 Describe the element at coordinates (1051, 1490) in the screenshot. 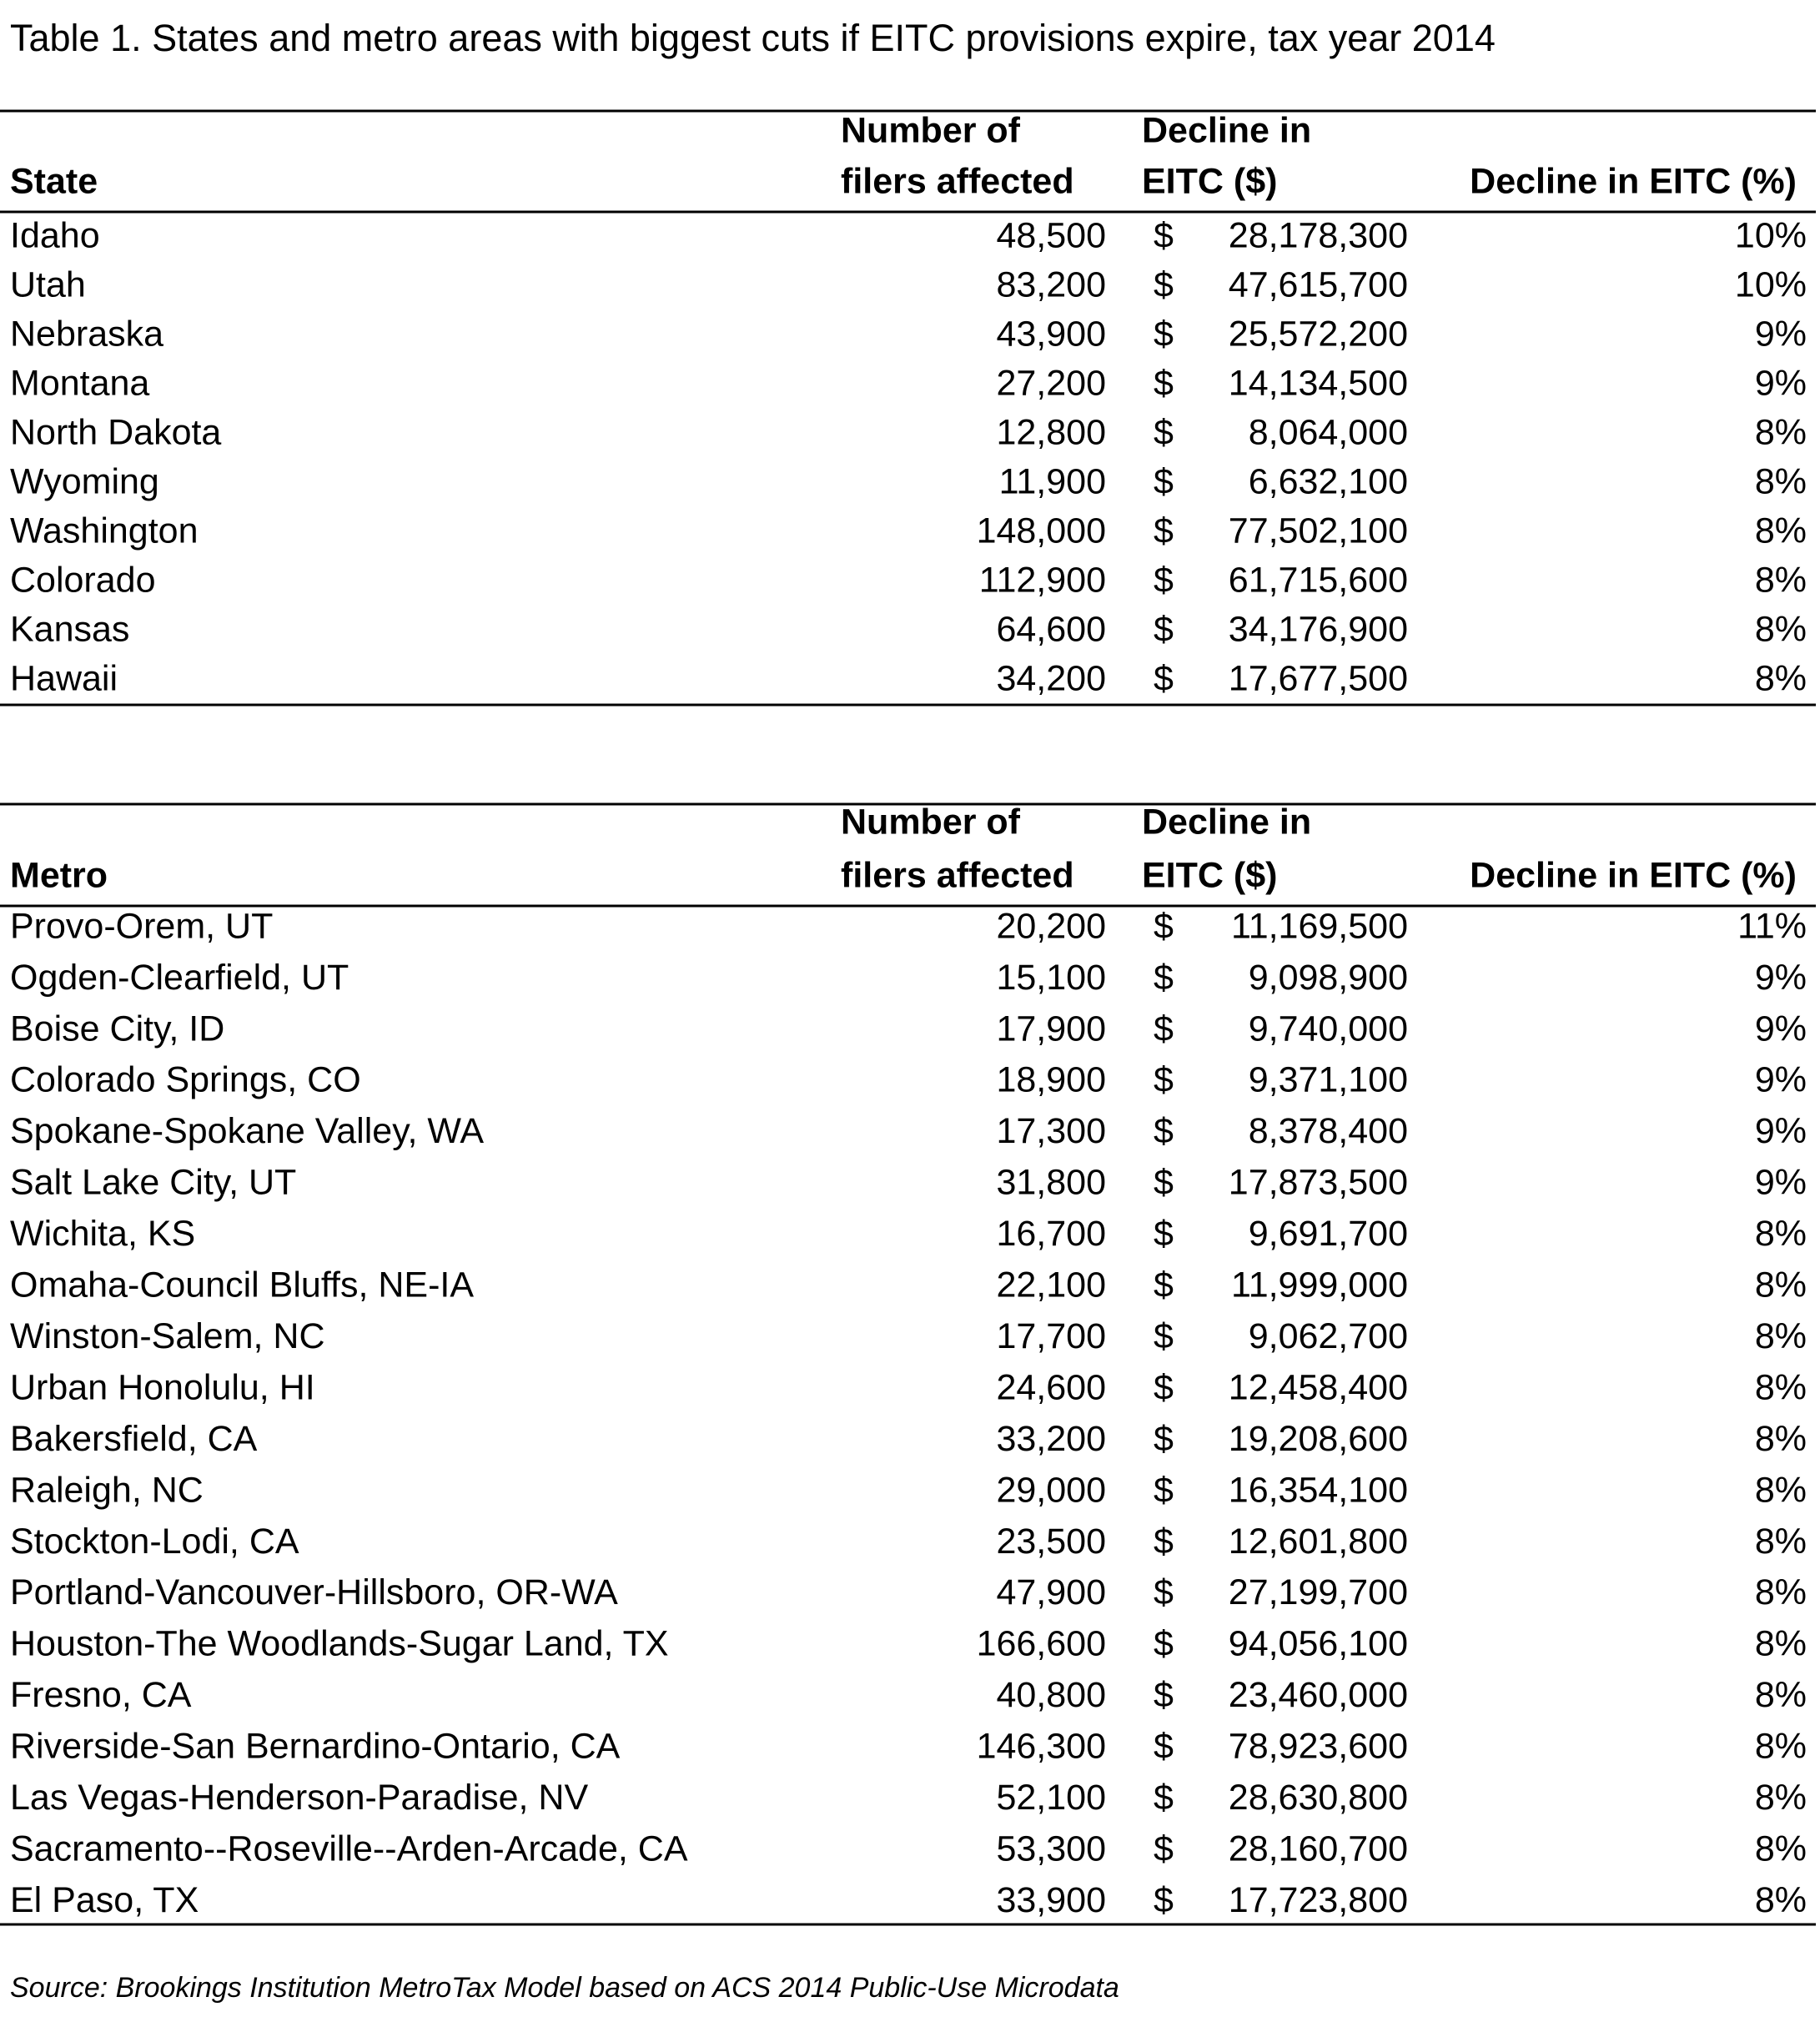

I see `filers-cell: 29,000` at that location.